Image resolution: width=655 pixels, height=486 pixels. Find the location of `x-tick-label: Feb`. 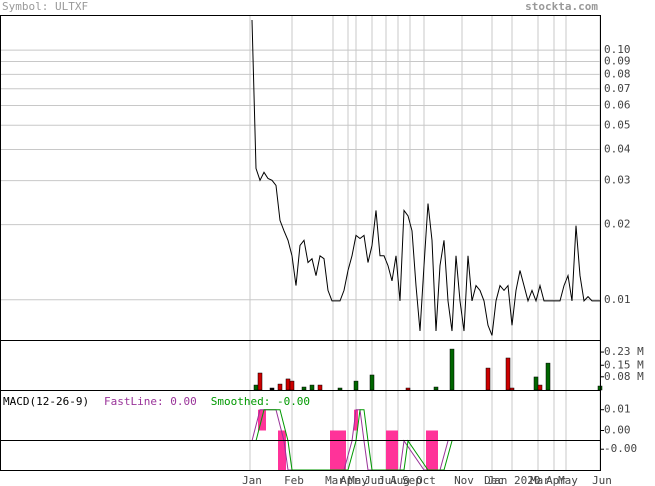

x-tick-label: Feb is located at coordinates (294, 480).